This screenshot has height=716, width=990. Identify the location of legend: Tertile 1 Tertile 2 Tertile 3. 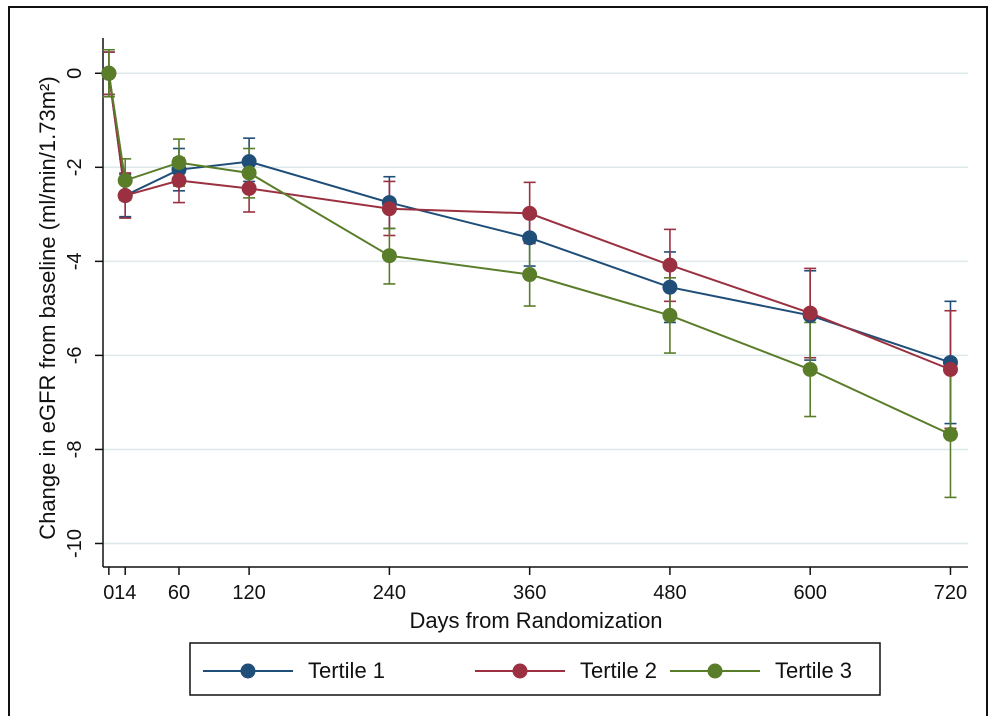
(535, 669).